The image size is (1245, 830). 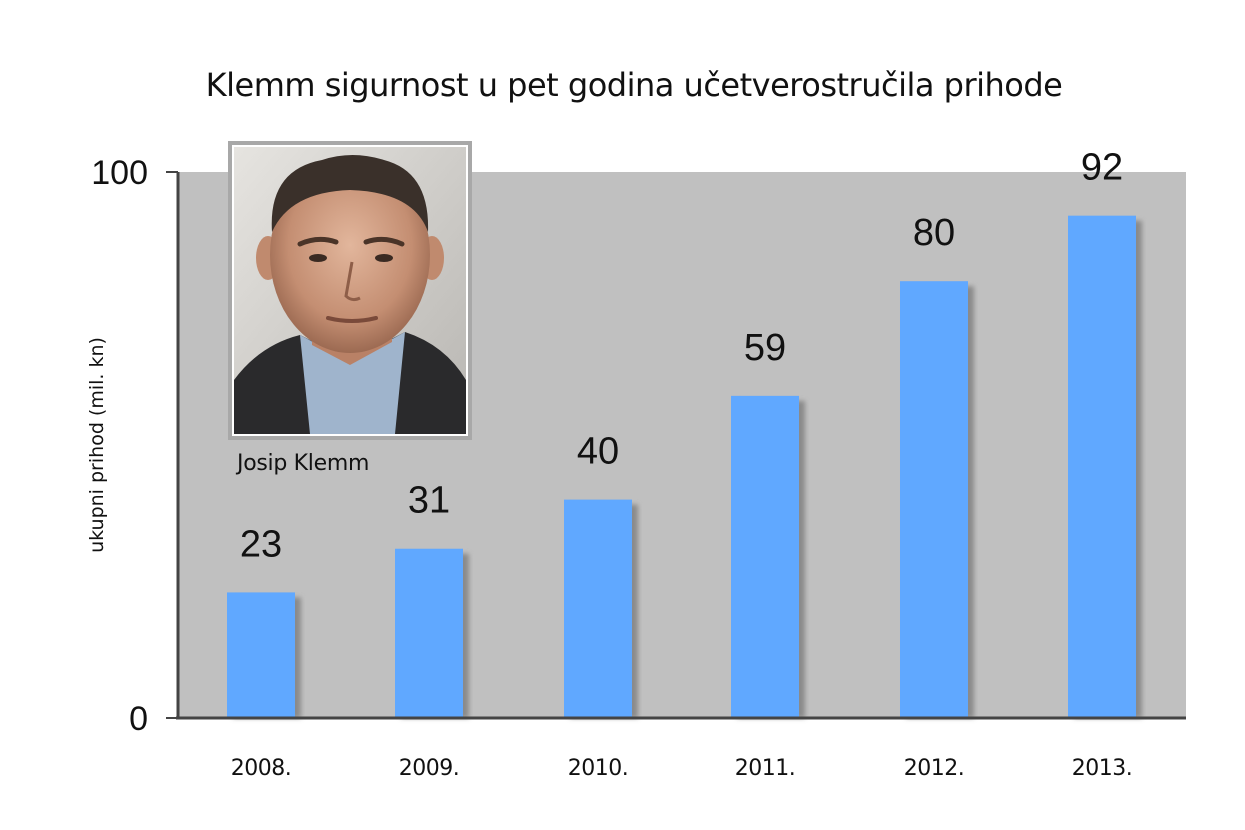 I want to click on photo-eyebrows, so click(x=351, y=241).